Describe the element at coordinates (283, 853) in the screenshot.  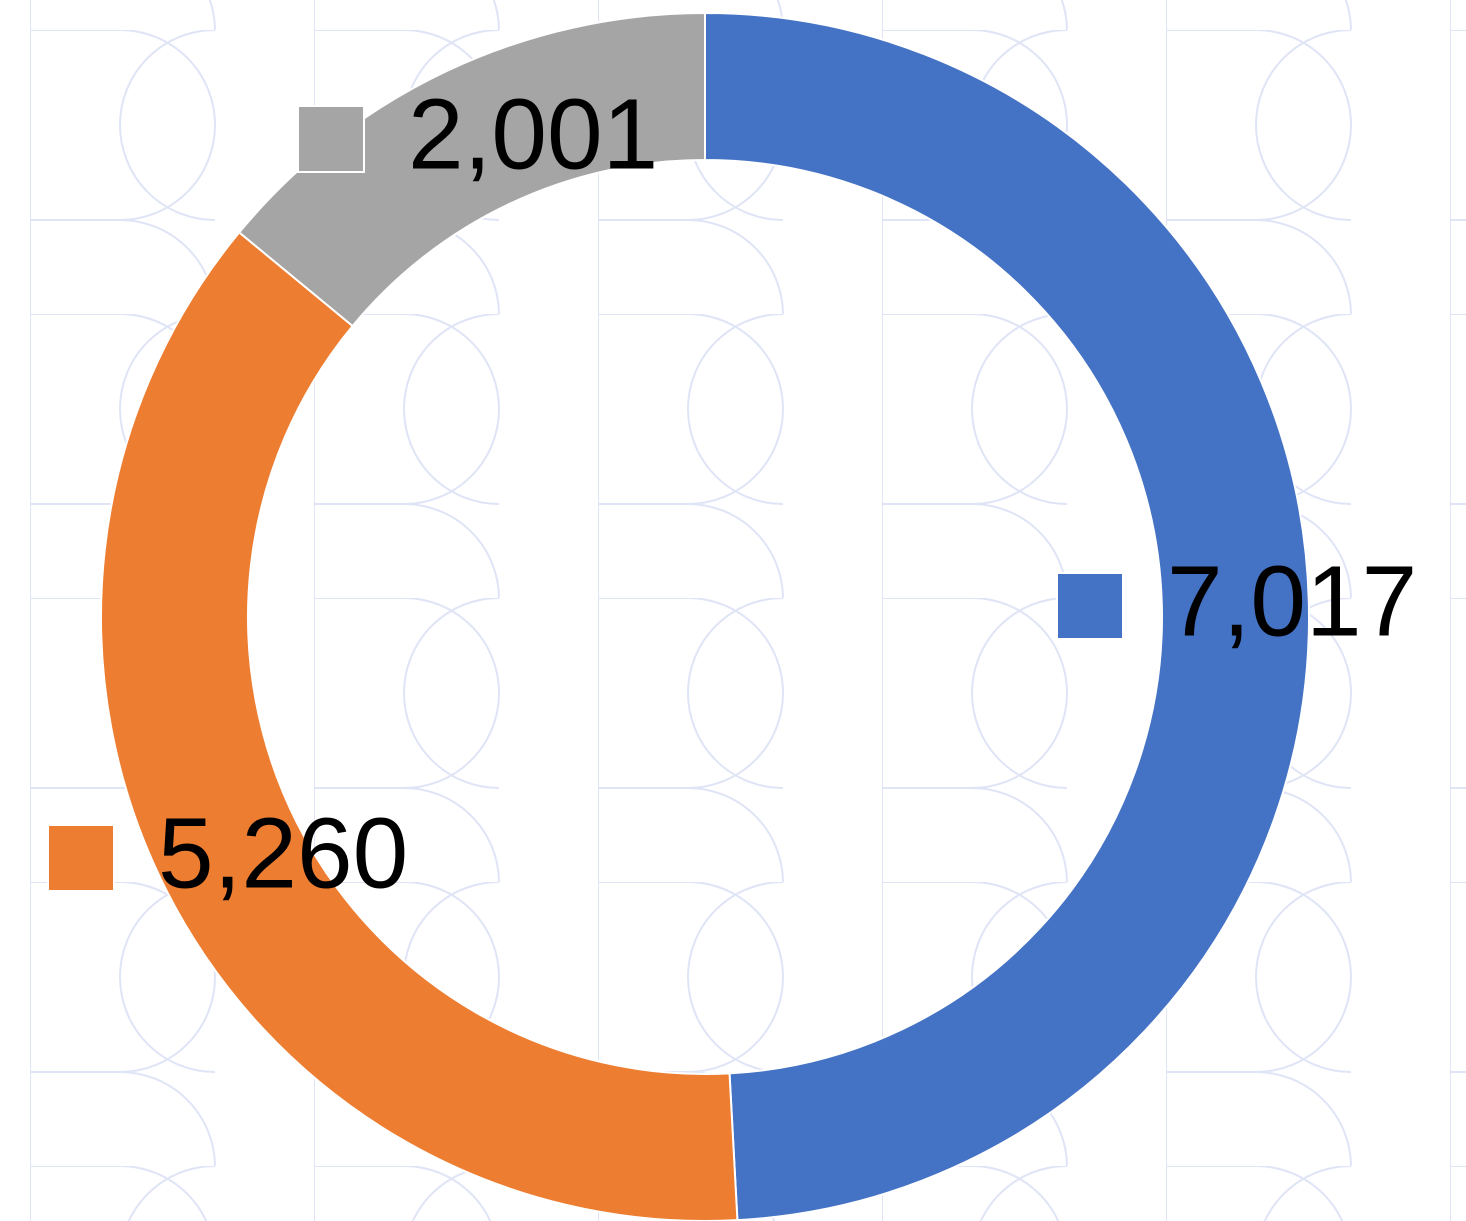
I see `data-label: 5,260` at that location.